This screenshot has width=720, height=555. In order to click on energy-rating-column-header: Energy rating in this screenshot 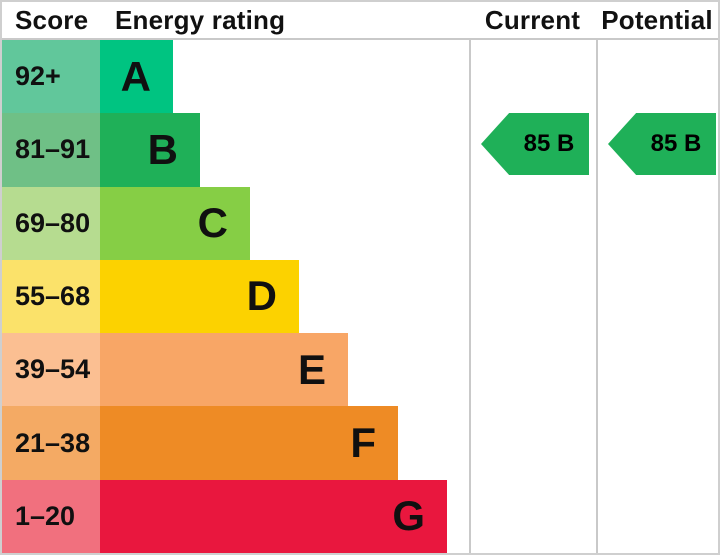, I will do `click(200, 19)`.